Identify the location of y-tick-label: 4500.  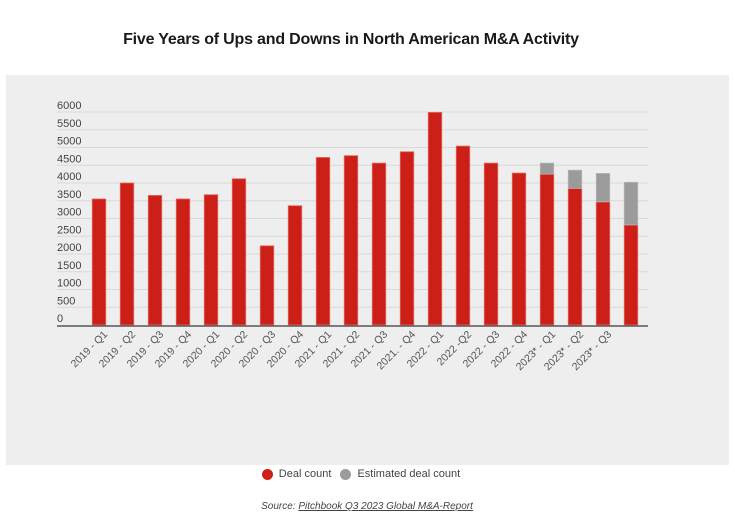
(69, 159).